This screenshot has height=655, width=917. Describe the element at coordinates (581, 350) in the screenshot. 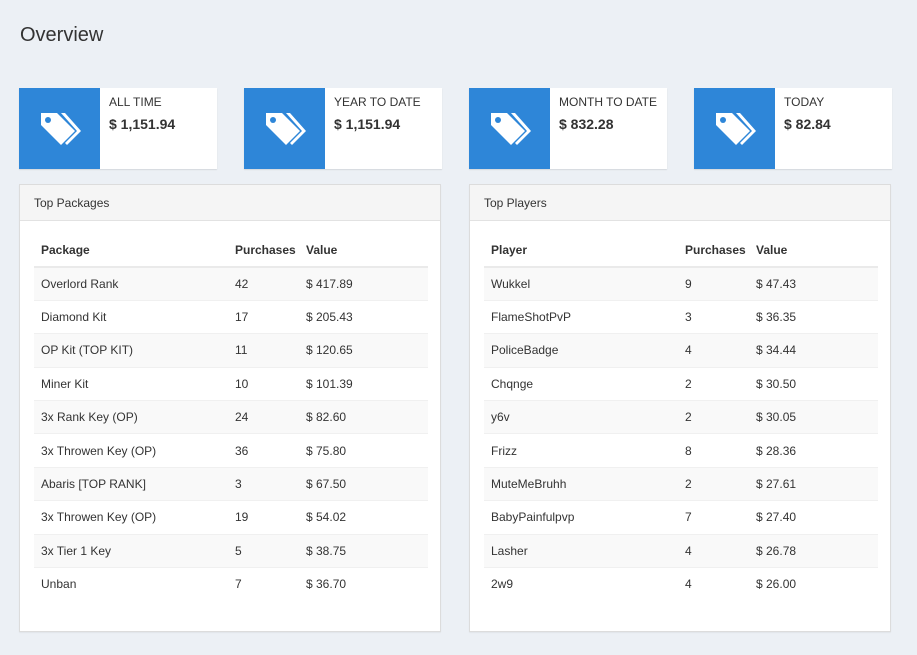

I see `cell-name: PoliceBadge` at that location.